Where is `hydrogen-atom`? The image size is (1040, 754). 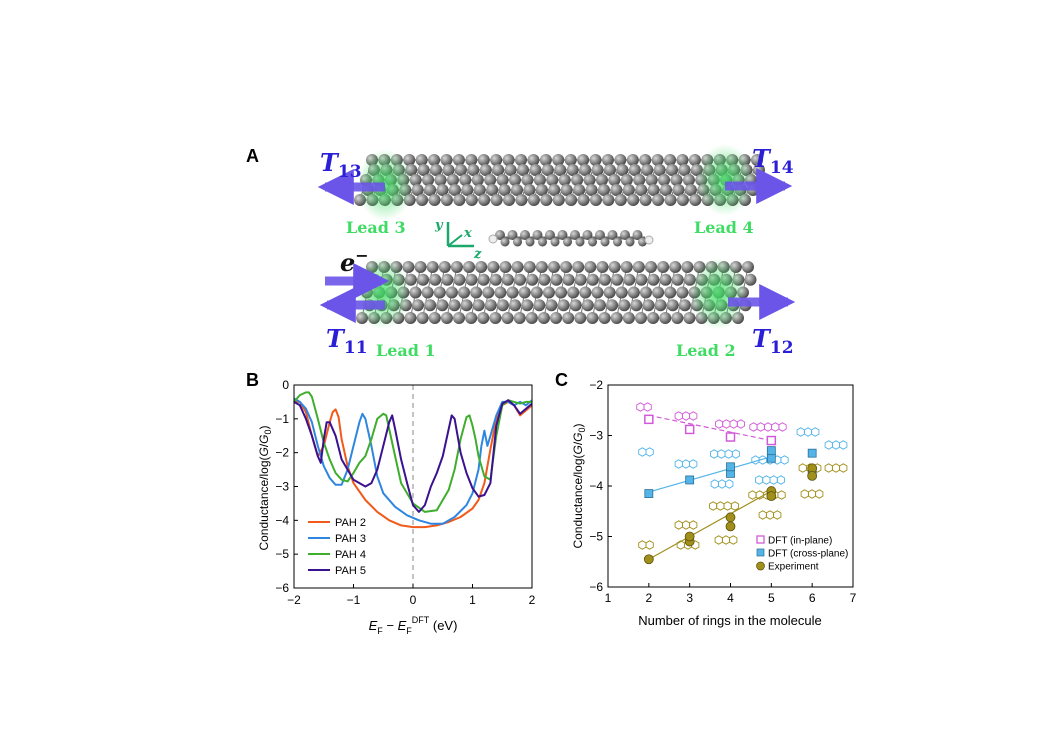
hydrogen-atom is located at coordinates (649, 240).